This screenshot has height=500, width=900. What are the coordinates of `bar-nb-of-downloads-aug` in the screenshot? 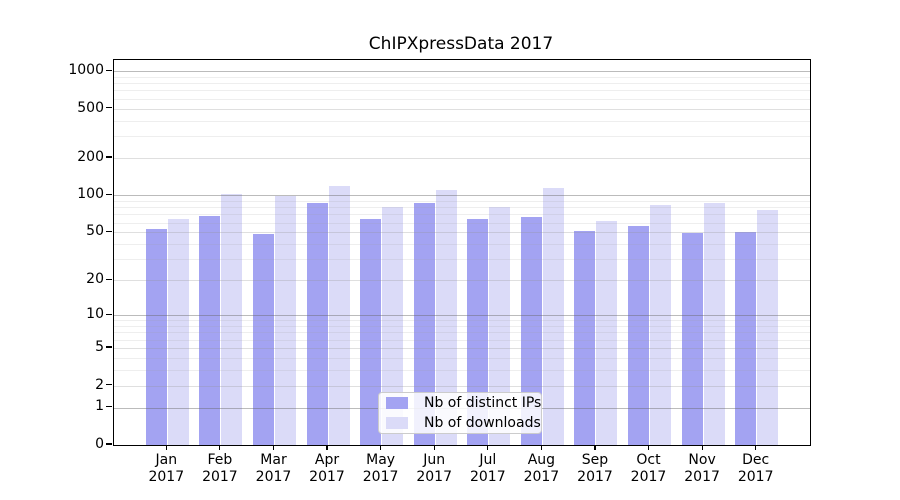 It's located at (553, 316).